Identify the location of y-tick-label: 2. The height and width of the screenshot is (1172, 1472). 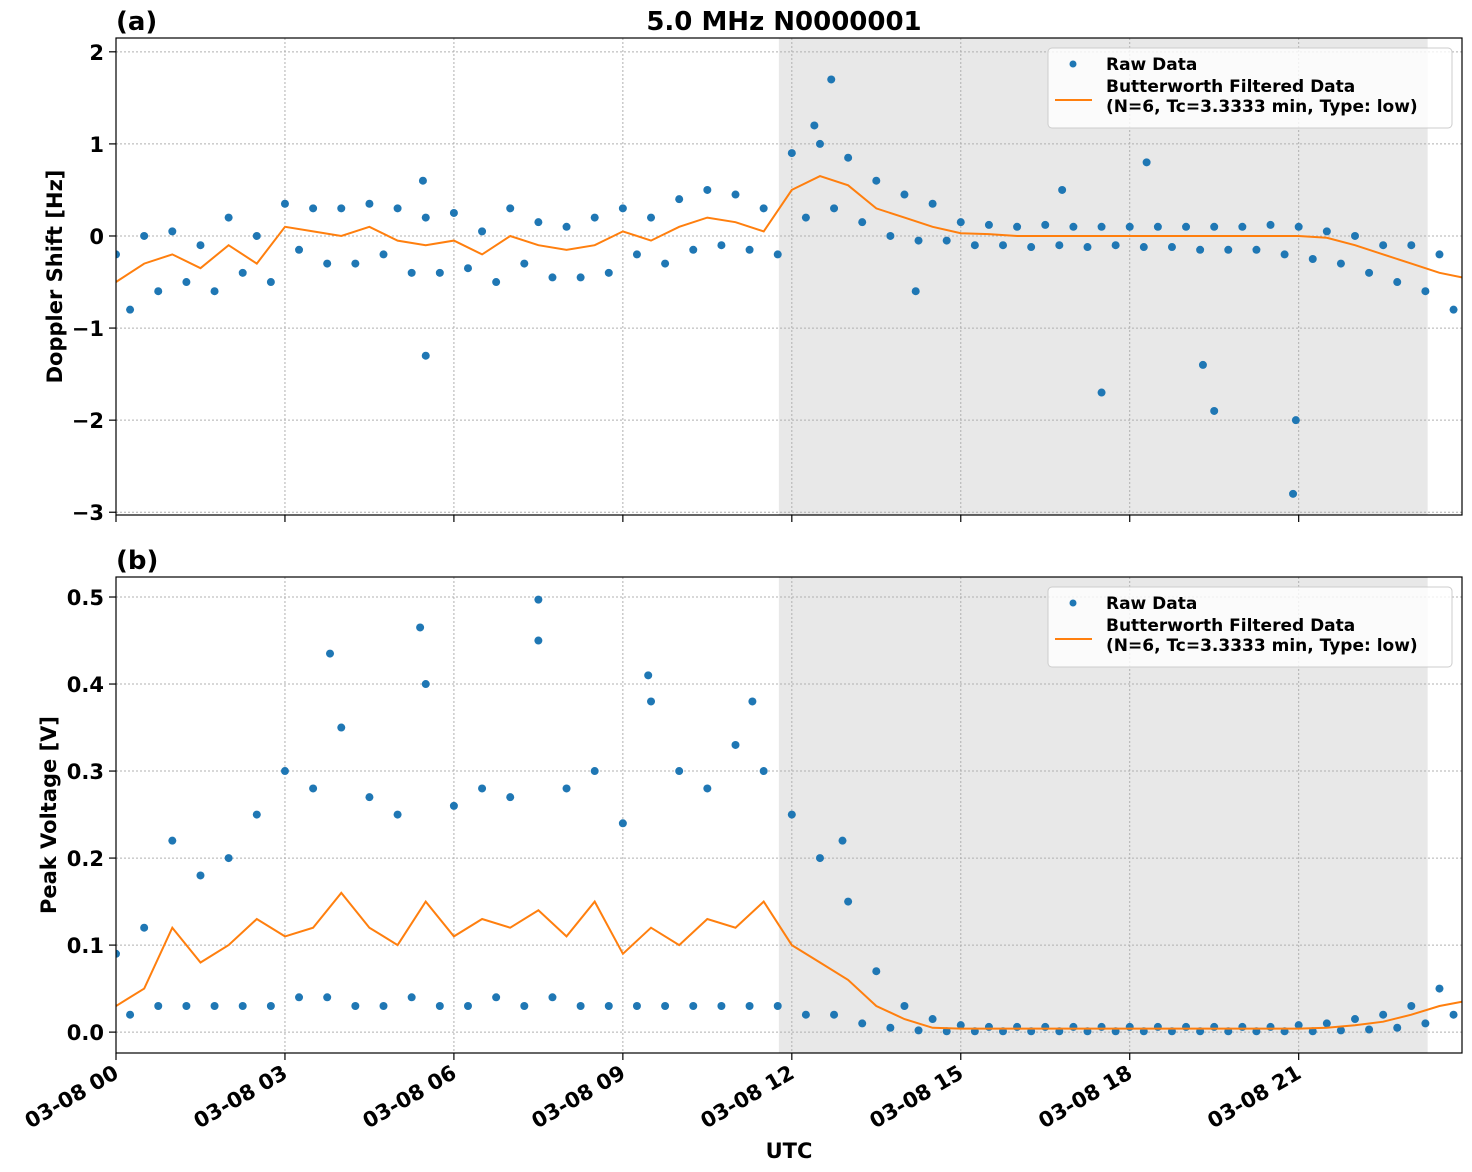
(96, 53).